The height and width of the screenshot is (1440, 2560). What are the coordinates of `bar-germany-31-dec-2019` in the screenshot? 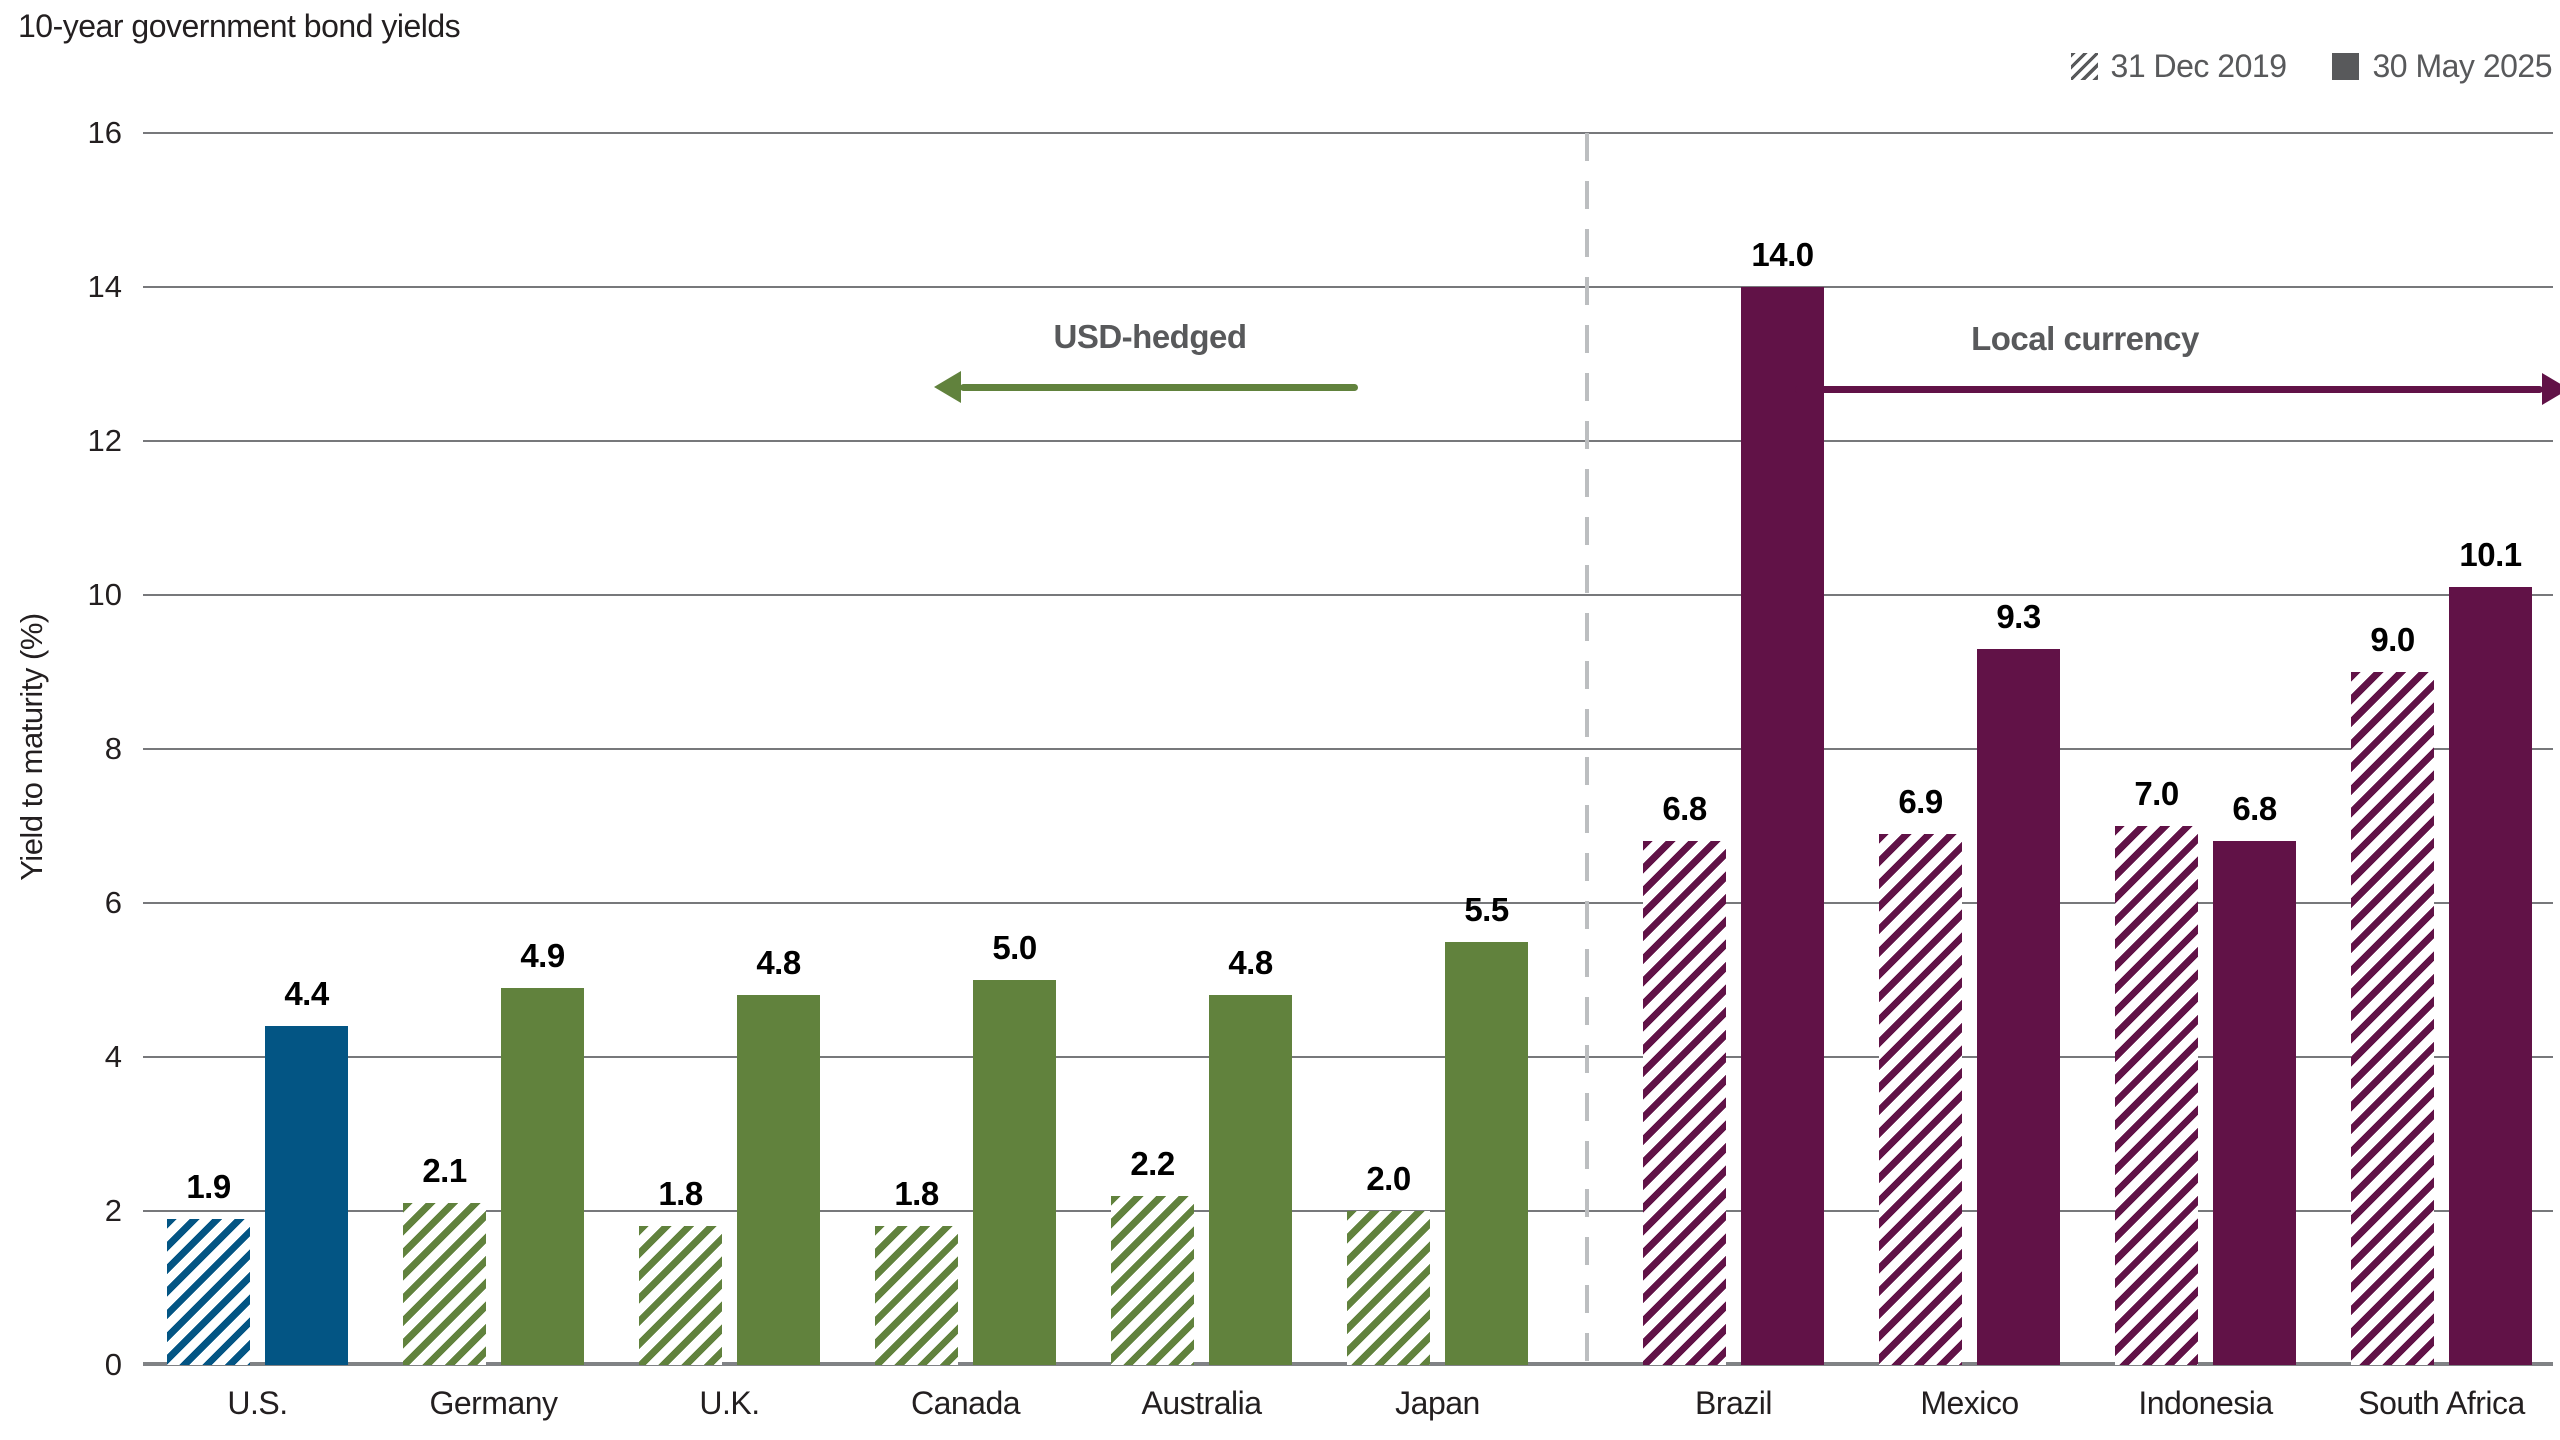 It's located at (444, 1284).